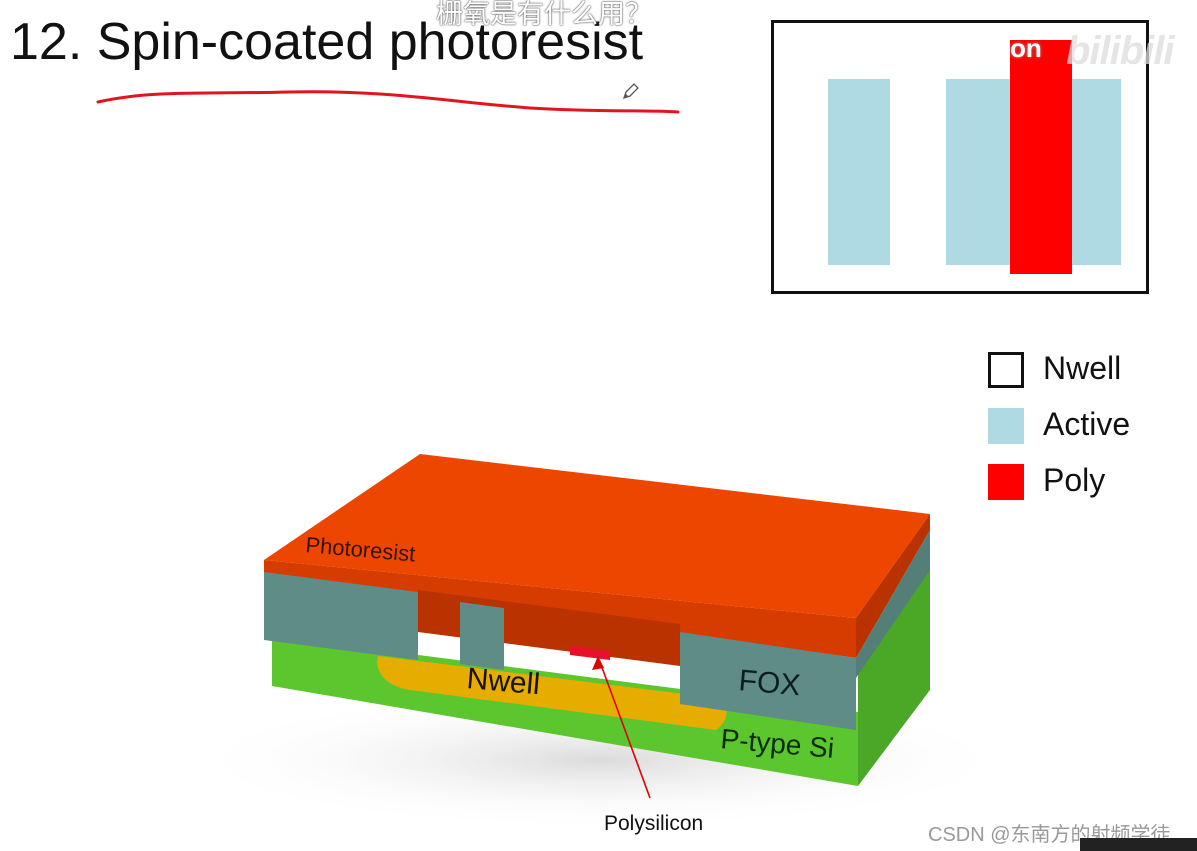 The image size is (1197, 851). I want to click on title-underline, so click(388, 102).